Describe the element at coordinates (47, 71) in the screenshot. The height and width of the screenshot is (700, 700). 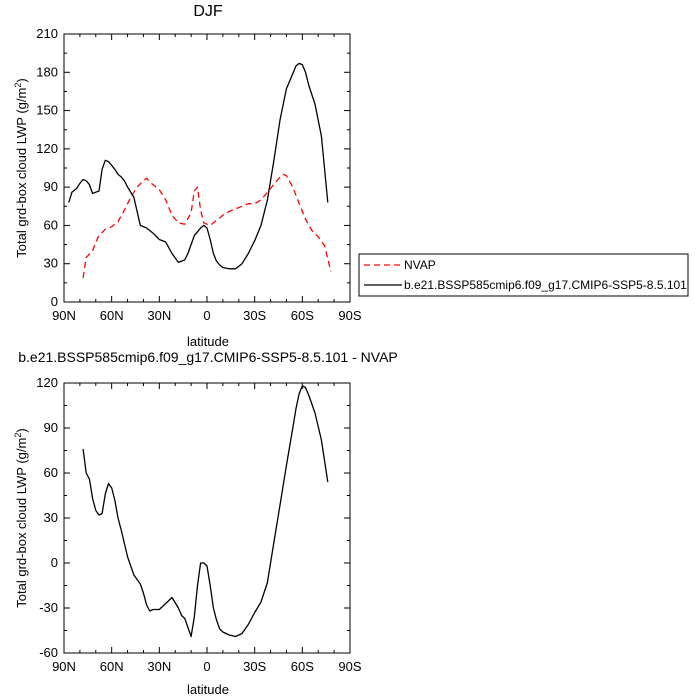
I see `y-tick-label: 180` at that location.